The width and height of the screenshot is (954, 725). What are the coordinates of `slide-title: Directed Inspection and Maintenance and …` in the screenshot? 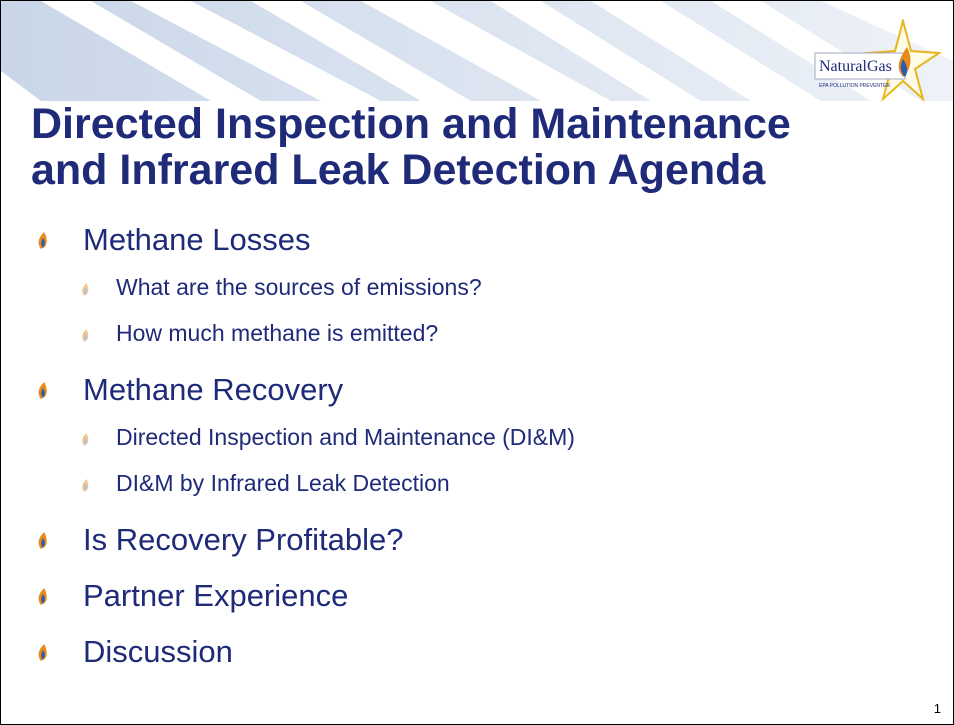 It's located at (411, 147).